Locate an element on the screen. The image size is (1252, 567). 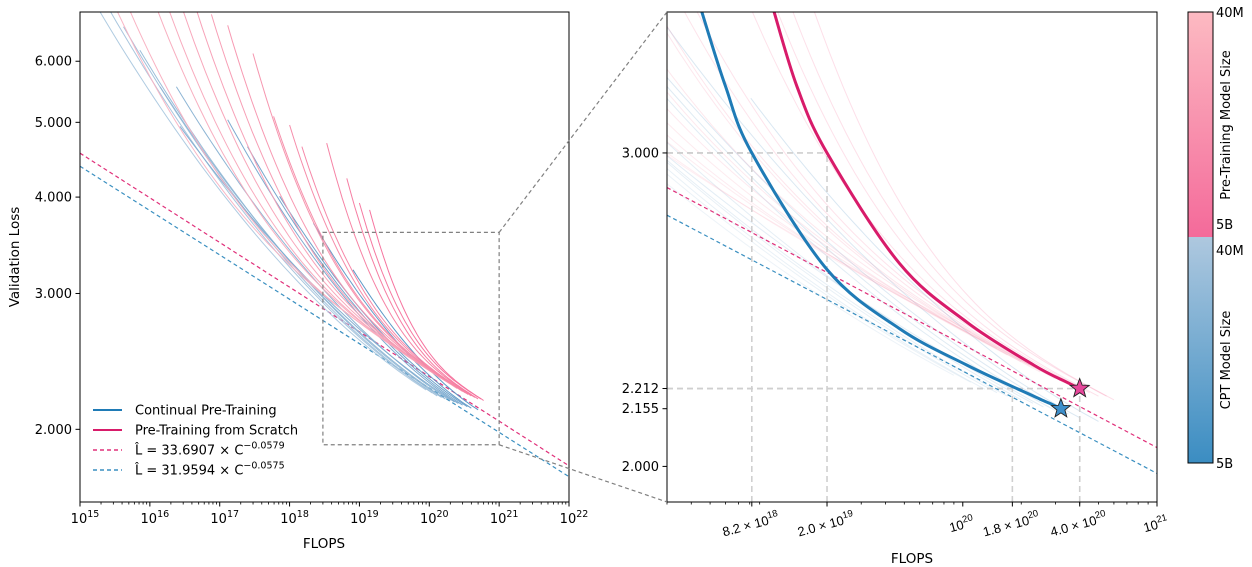
zoomed-x-axis-label: FLOPS is located at coordinates (912, 559).